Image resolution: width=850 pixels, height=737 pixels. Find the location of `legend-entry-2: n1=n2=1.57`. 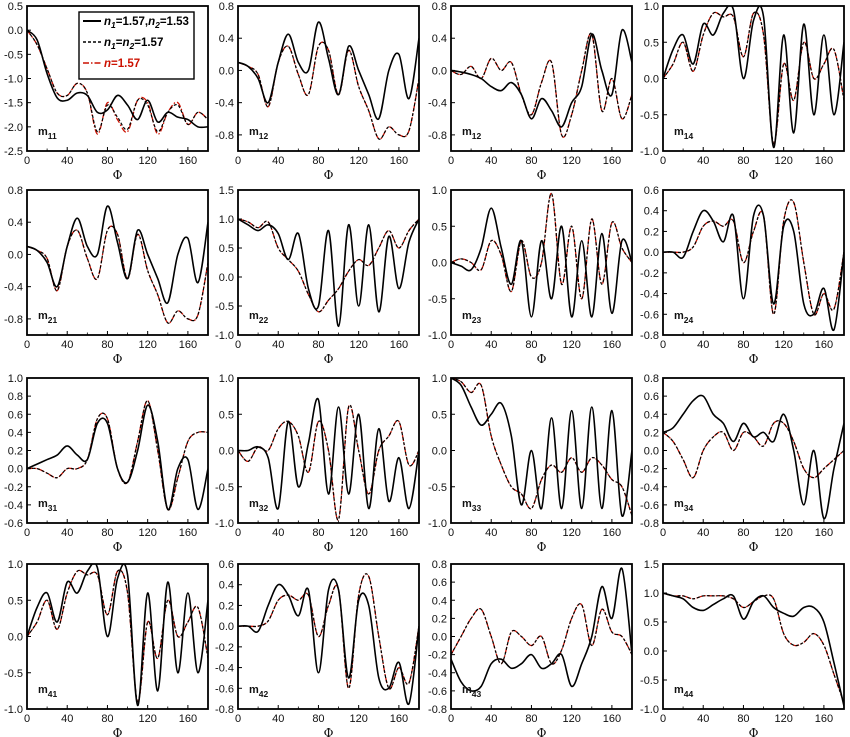

legend-entry-2: n1=n2=1.57 is located at coordinates (133, 44).